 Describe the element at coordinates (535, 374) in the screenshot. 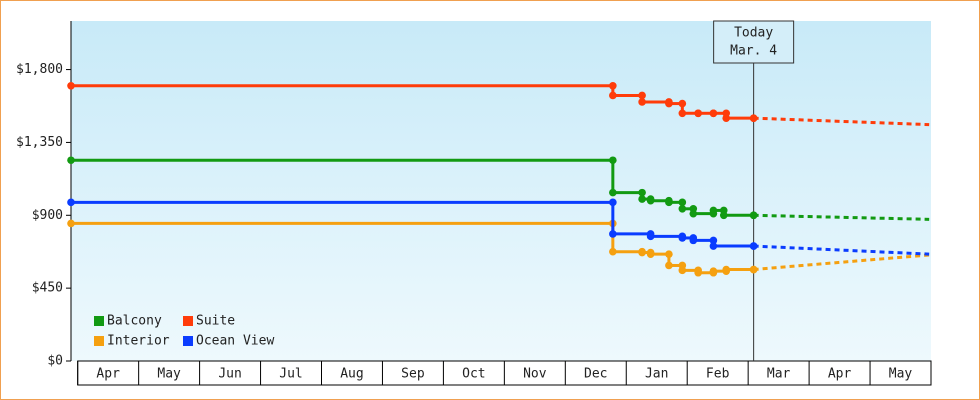

I see `x-tick-label: Nov` at that location.